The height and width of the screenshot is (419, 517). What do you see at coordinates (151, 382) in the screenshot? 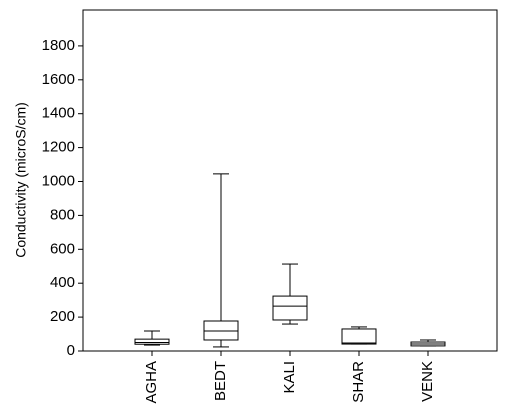
I see `x-tick-label: AGHA` at bounding box center [151, 382].